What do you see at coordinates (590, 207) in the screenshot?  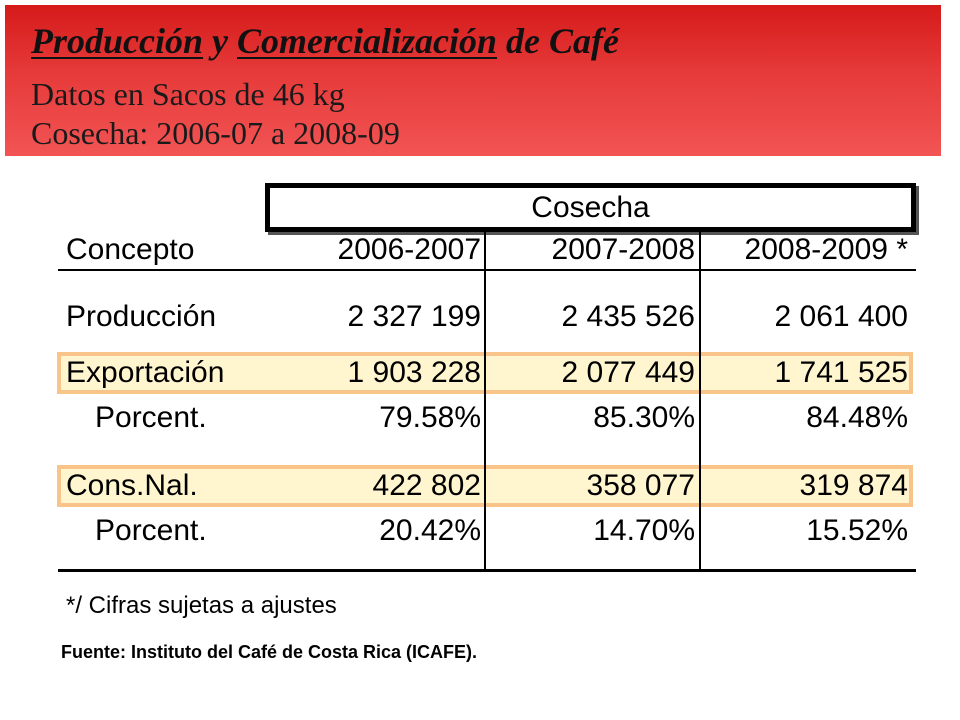 I see `cosecha-group-header: Cosecha` at bounding box center [590, 207].